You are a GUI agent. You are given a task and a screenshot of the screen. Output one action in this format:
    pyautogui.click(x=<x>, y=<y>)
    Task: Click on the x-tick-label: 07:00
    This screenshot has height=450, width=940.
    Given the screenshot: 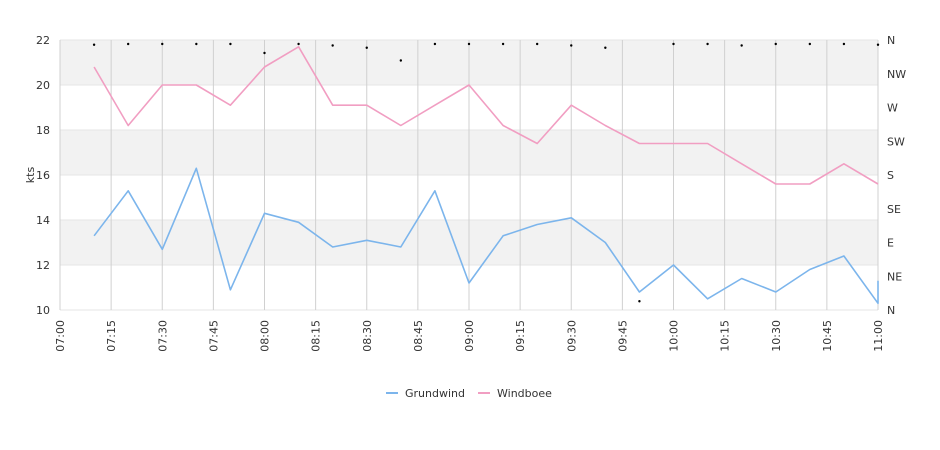 What is the action you would take?
    pyautogui.click(x=60, y=336)
    